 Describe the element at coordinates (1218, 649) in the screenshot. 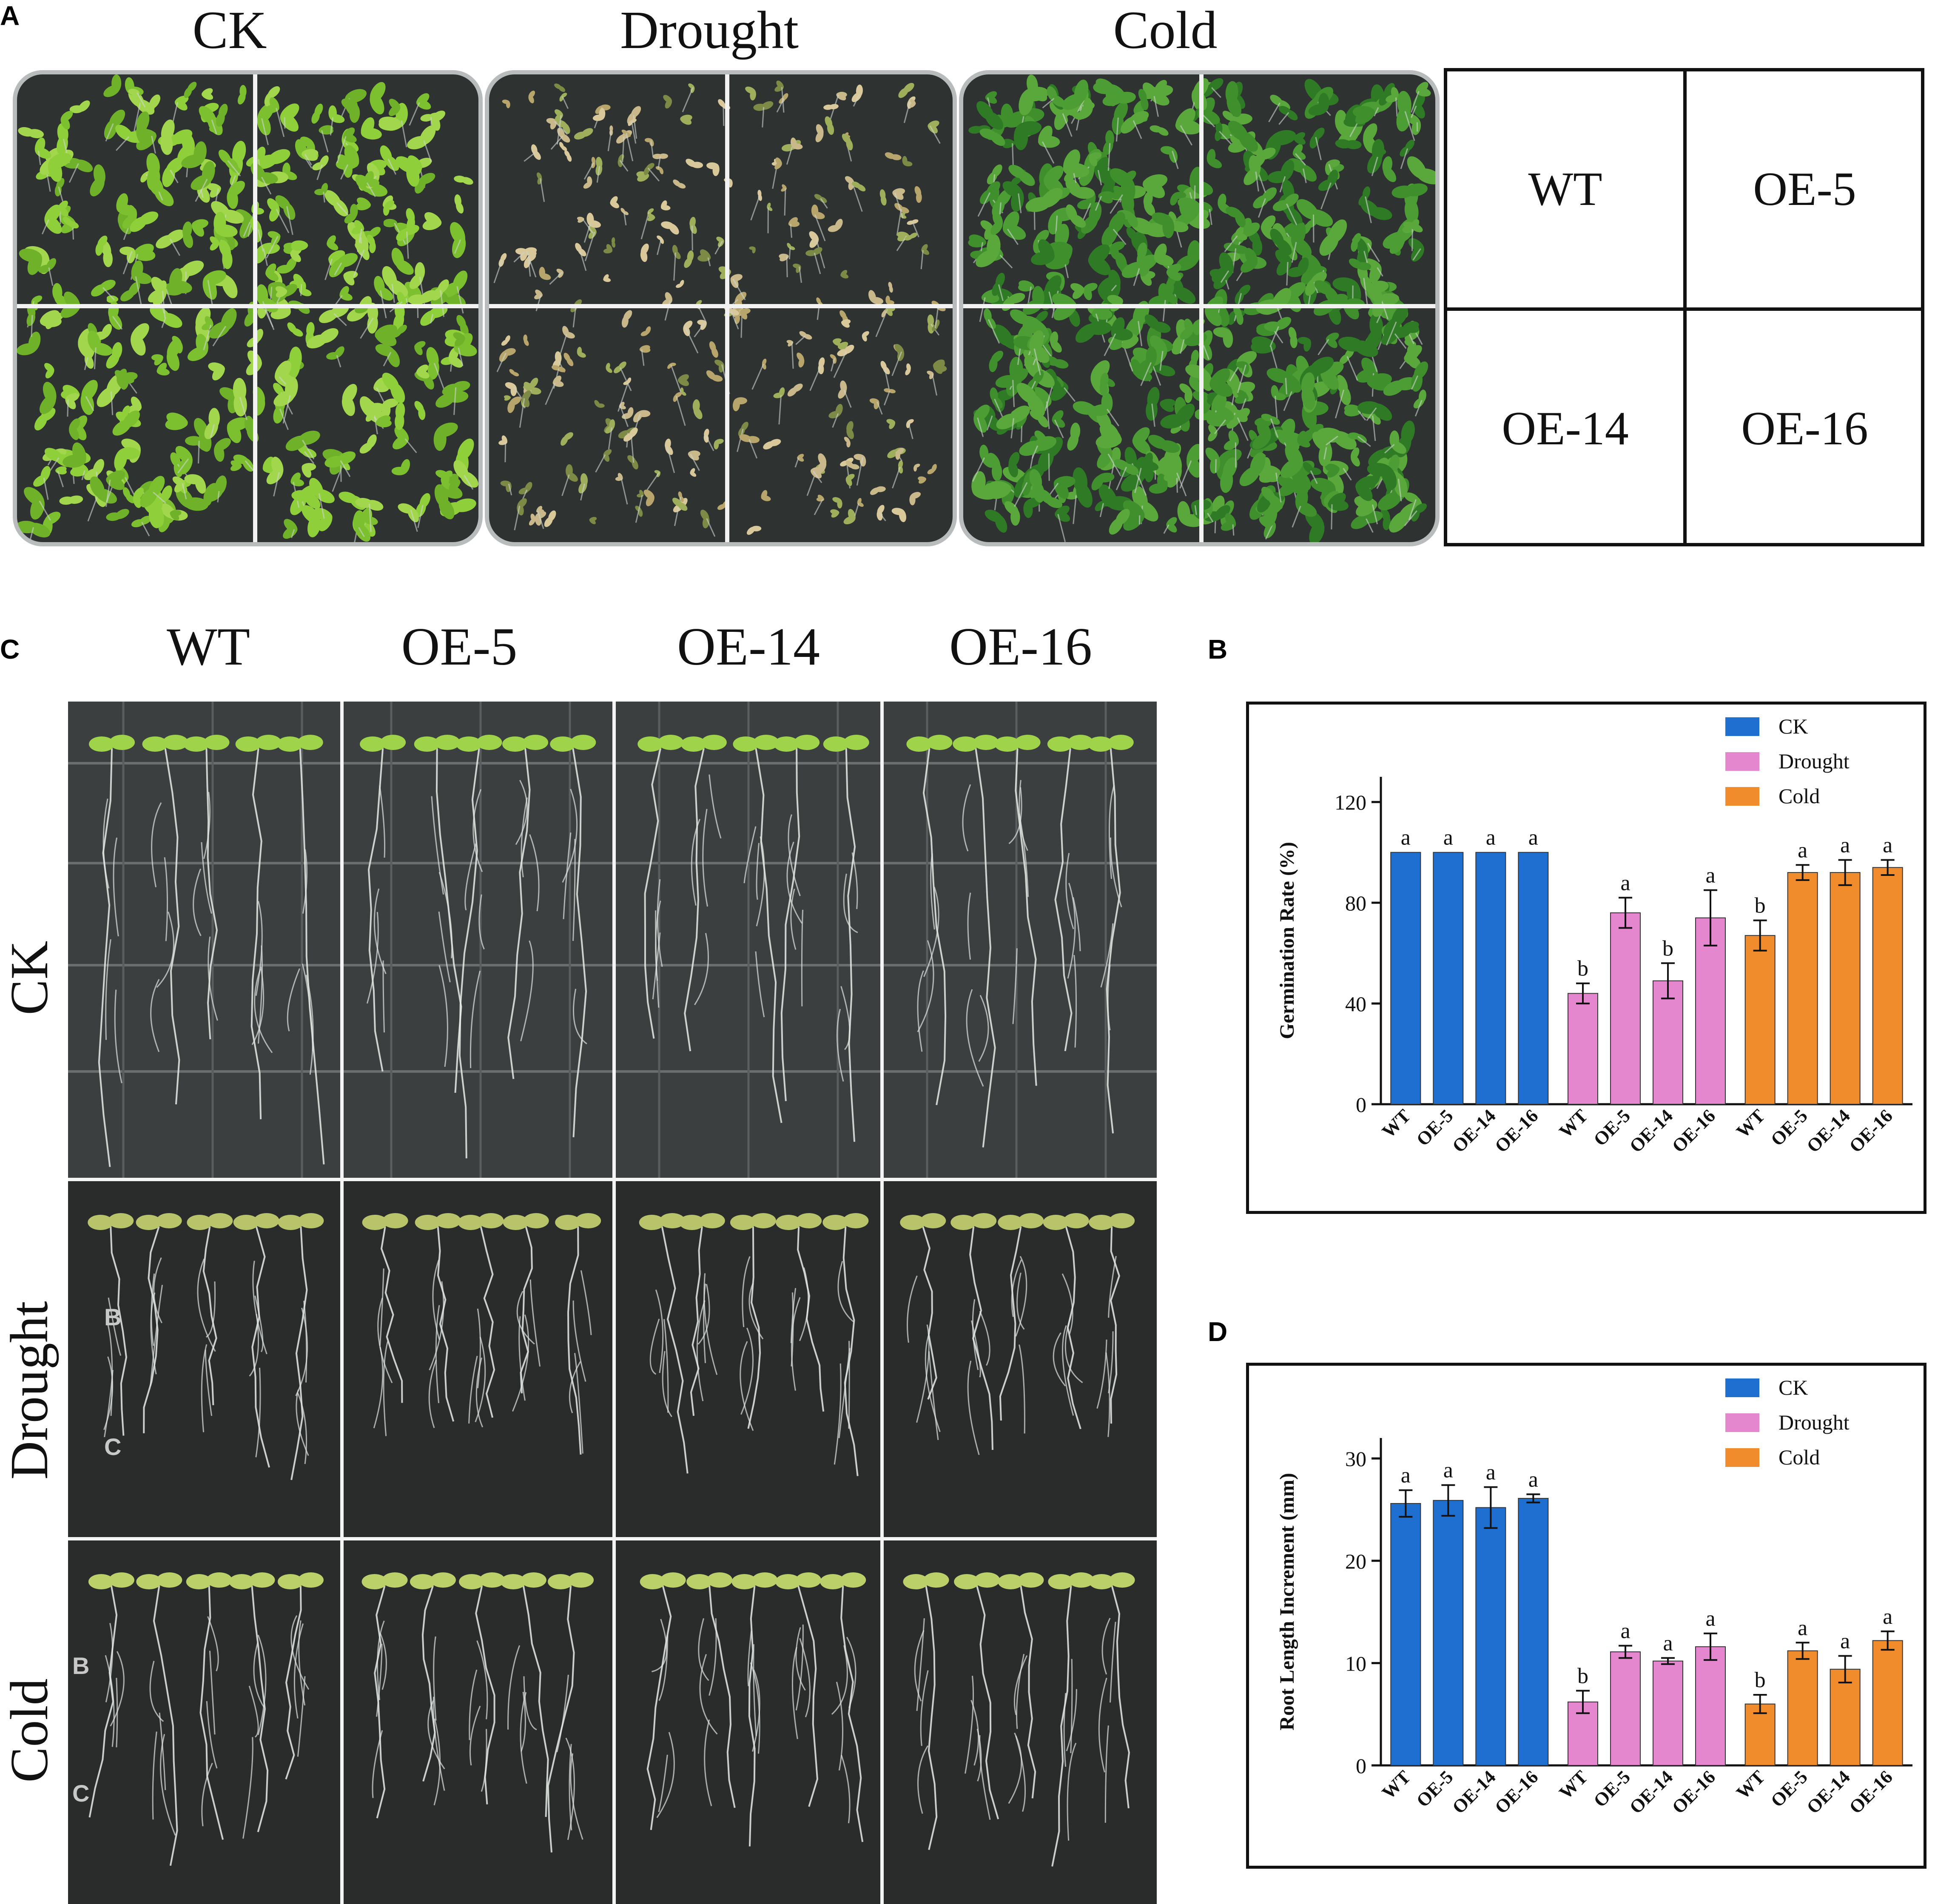

I see `panel-label-b: B` at that location.